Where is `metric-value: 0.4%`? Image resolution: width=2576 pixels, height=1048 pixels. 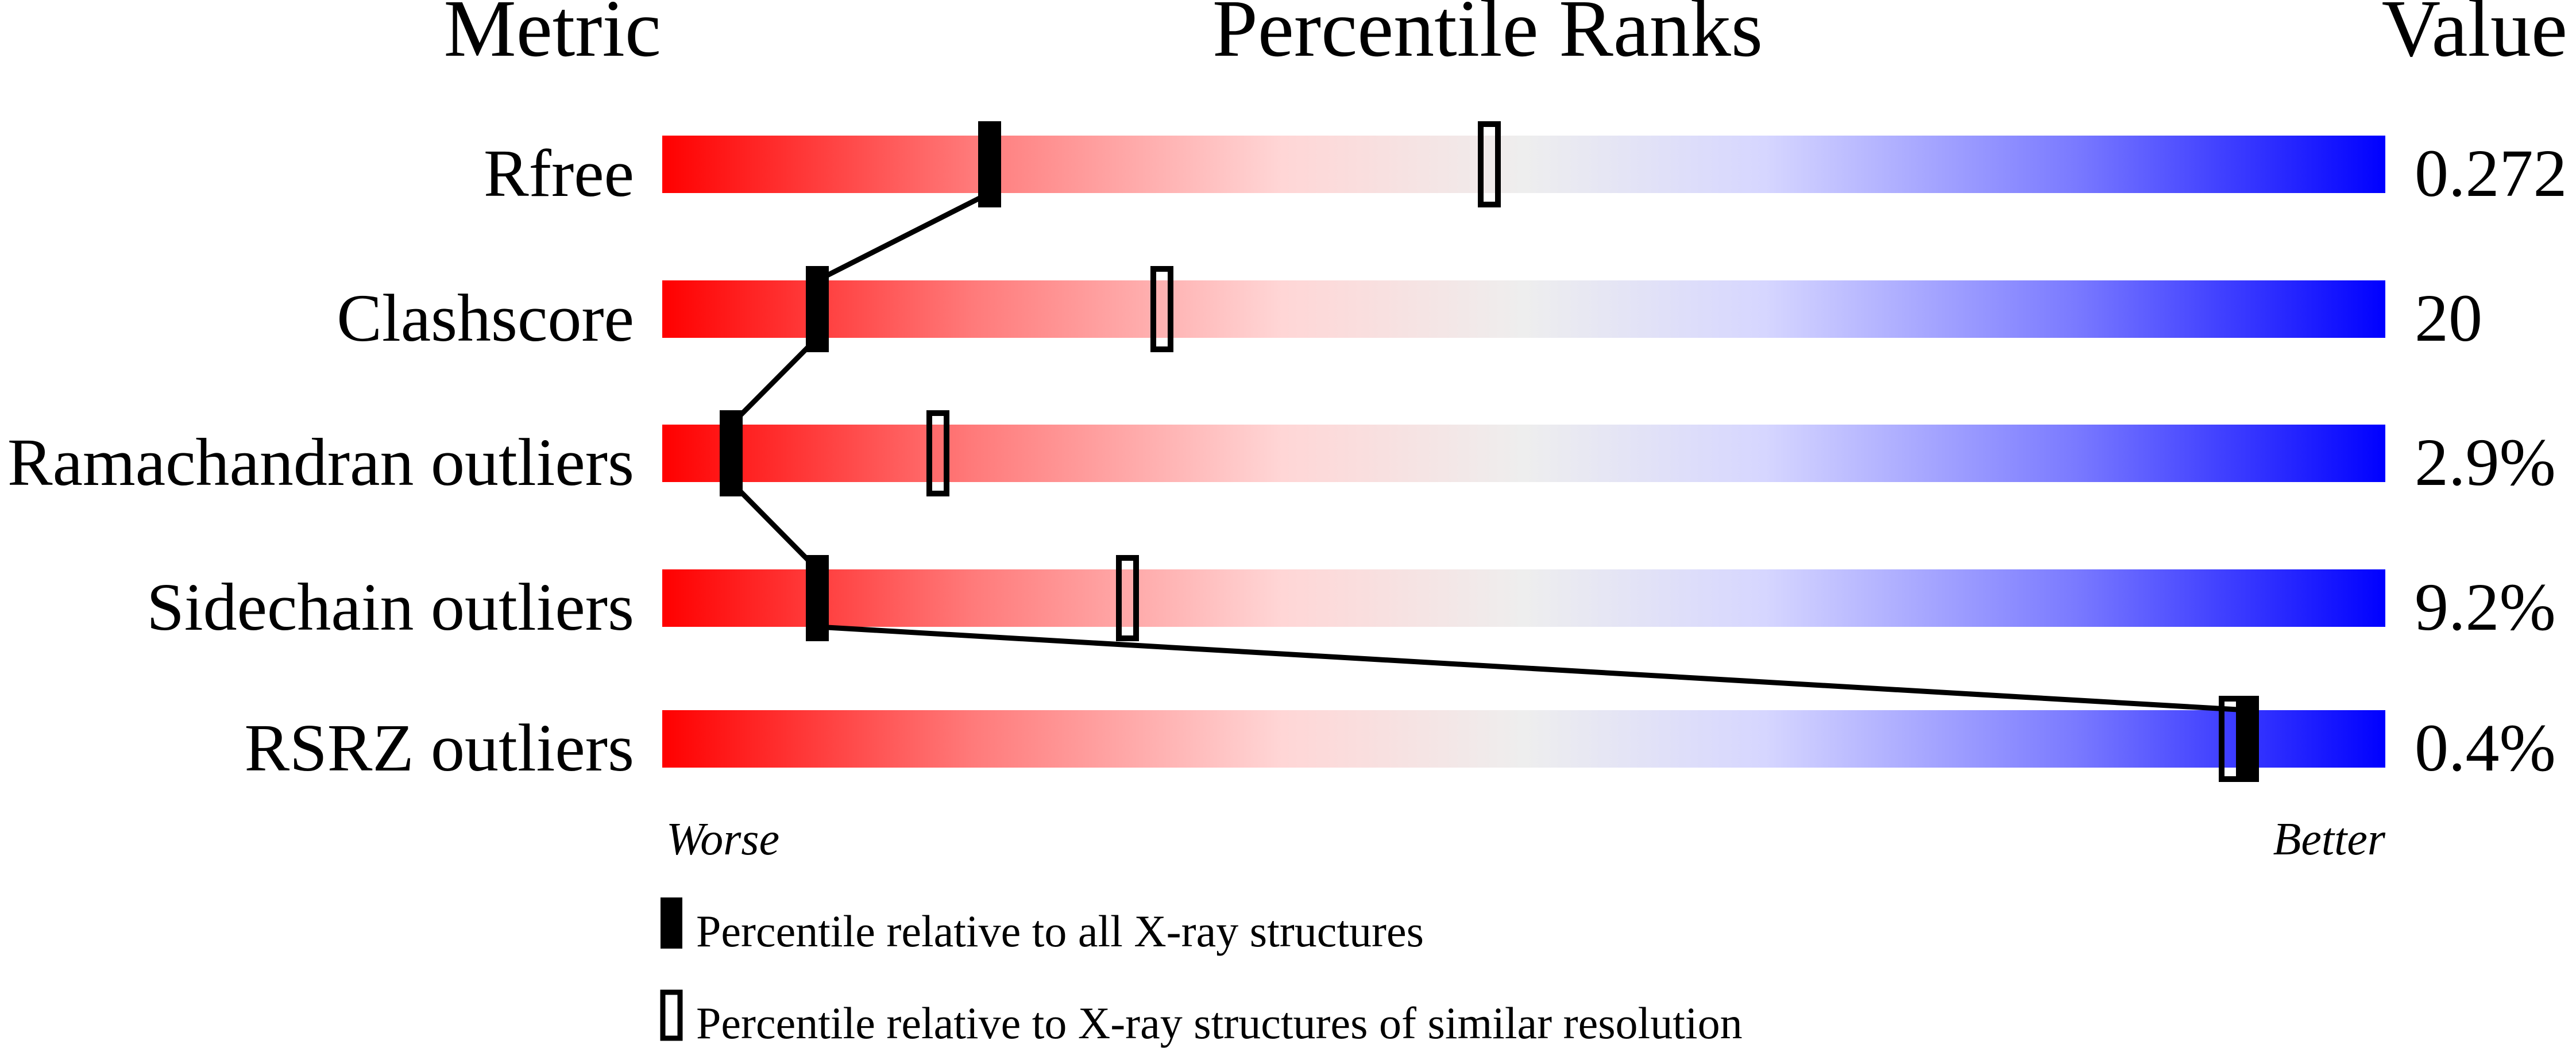
metric-value: 0.4% is located at coordinates (2485, 747).